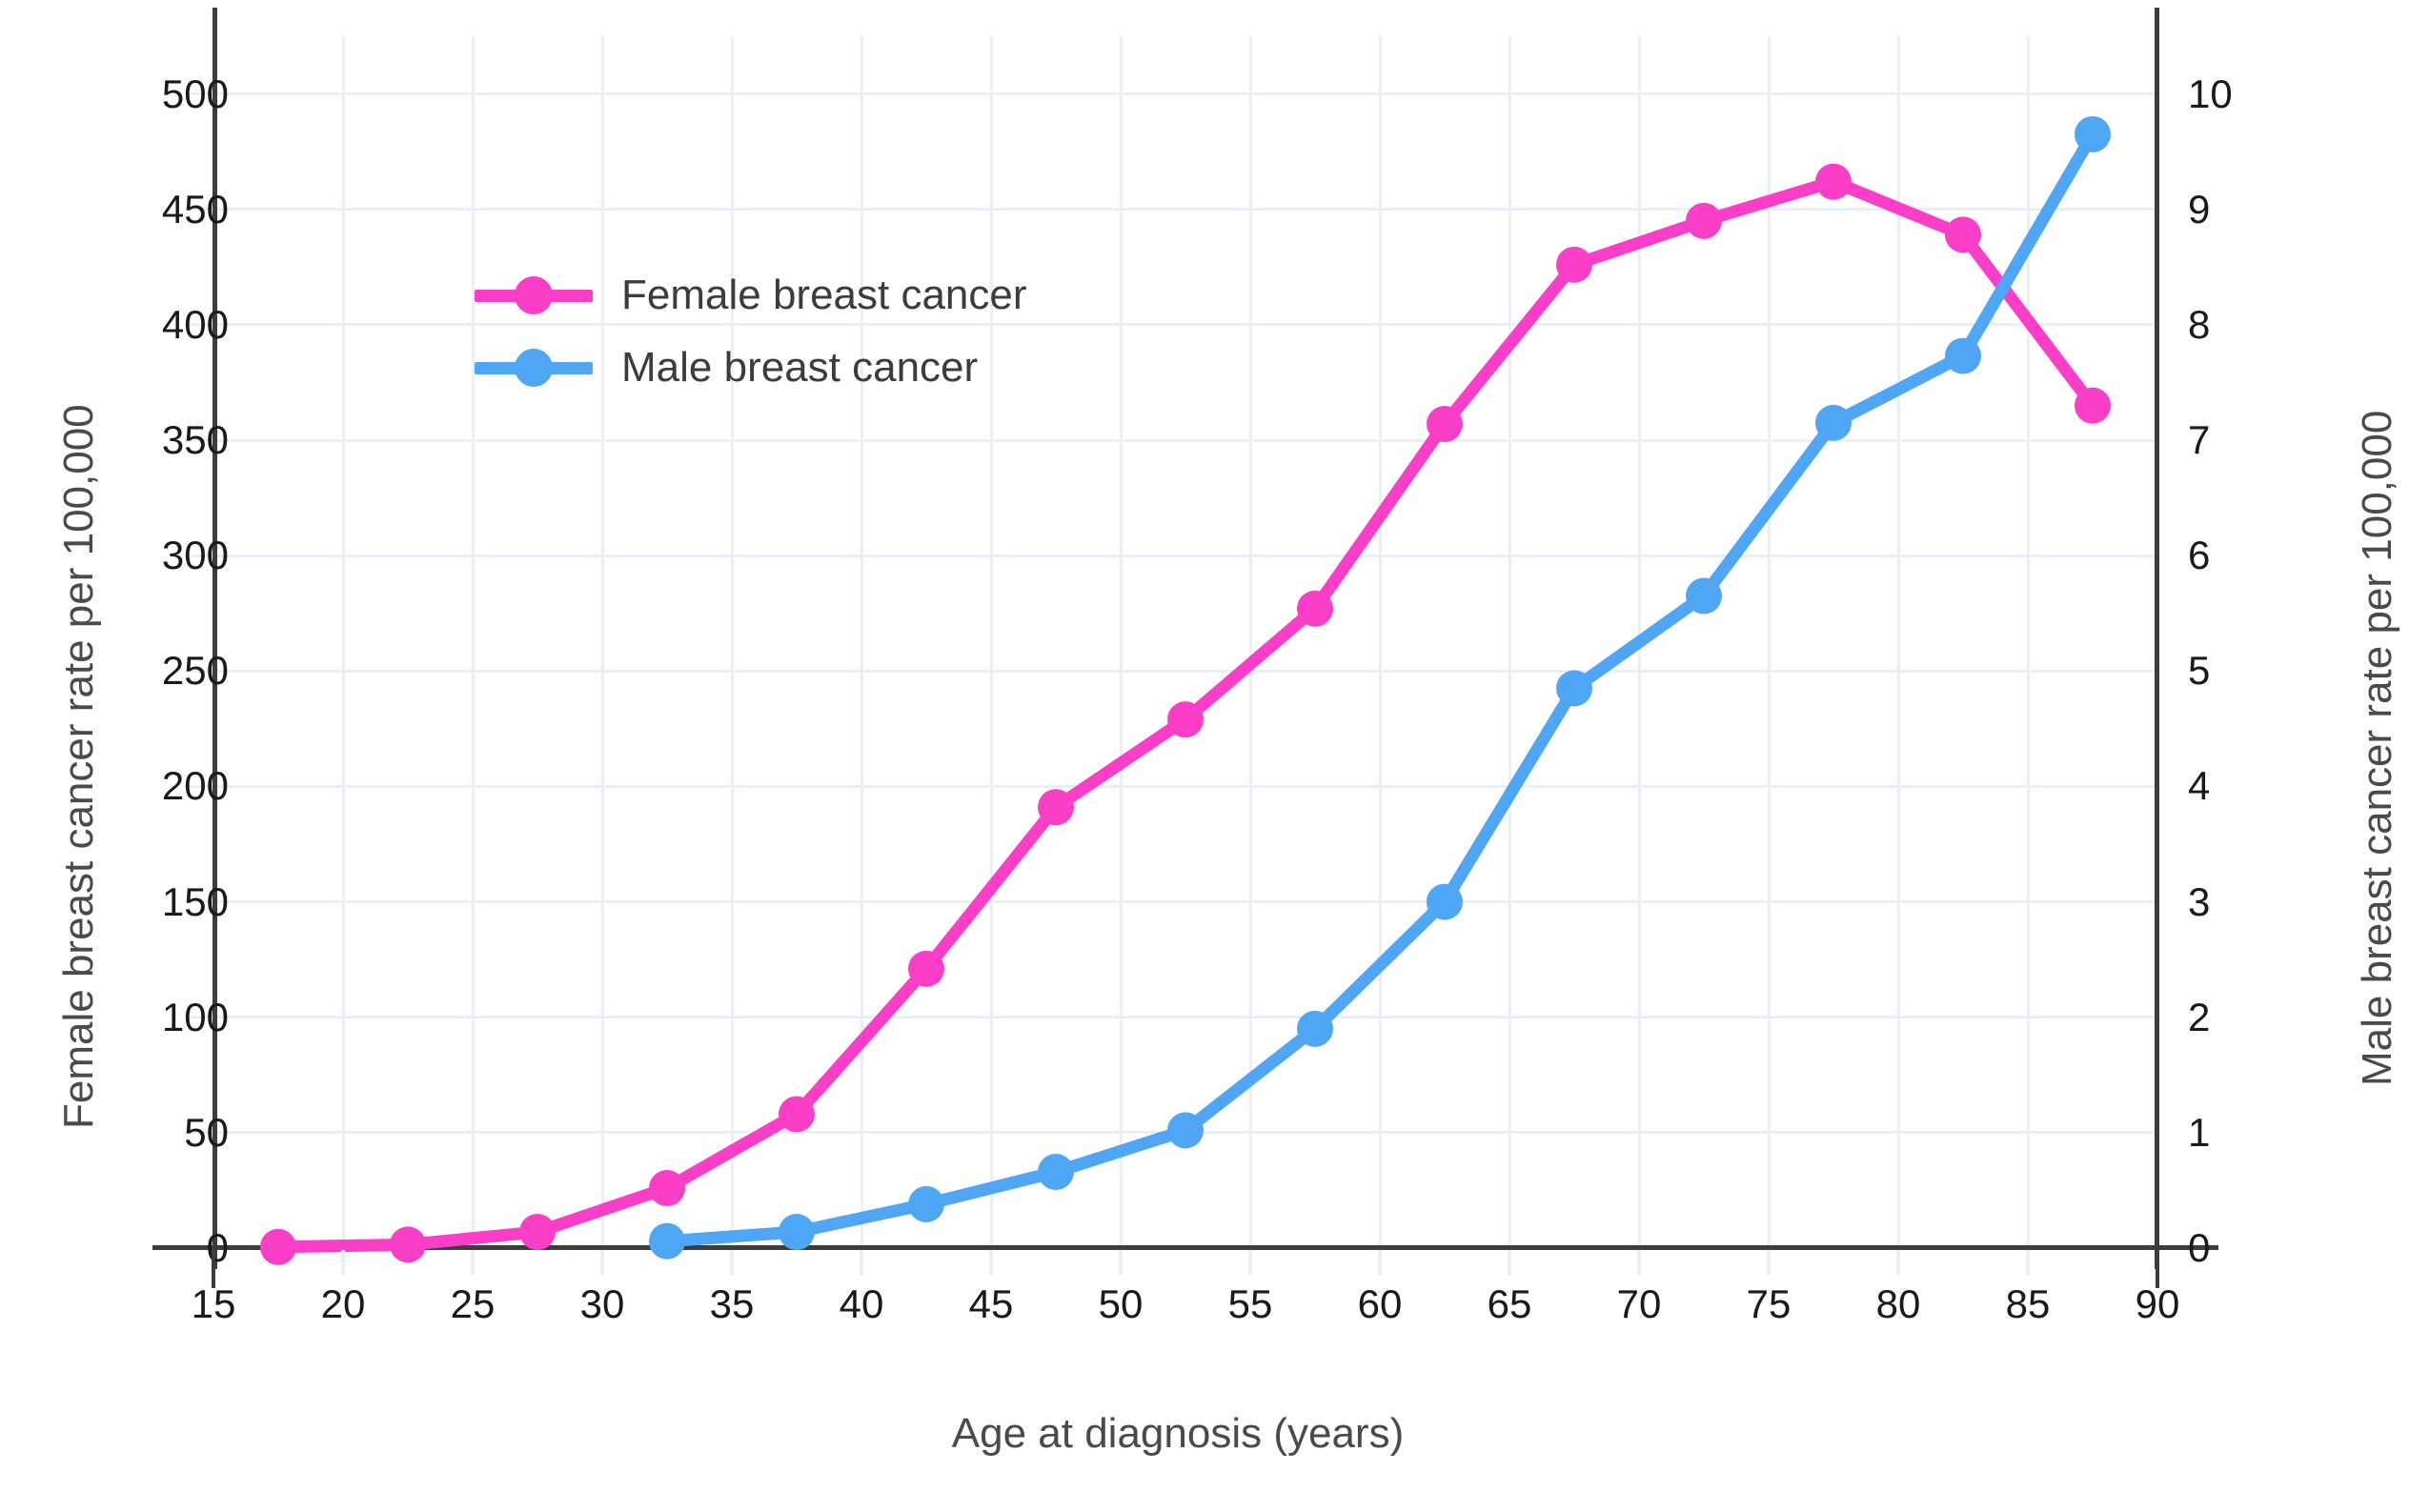 Image resolution: width=2409 pixels, height=1512 pixels. I want to click on legend-marker-icon, so click(534, 295).